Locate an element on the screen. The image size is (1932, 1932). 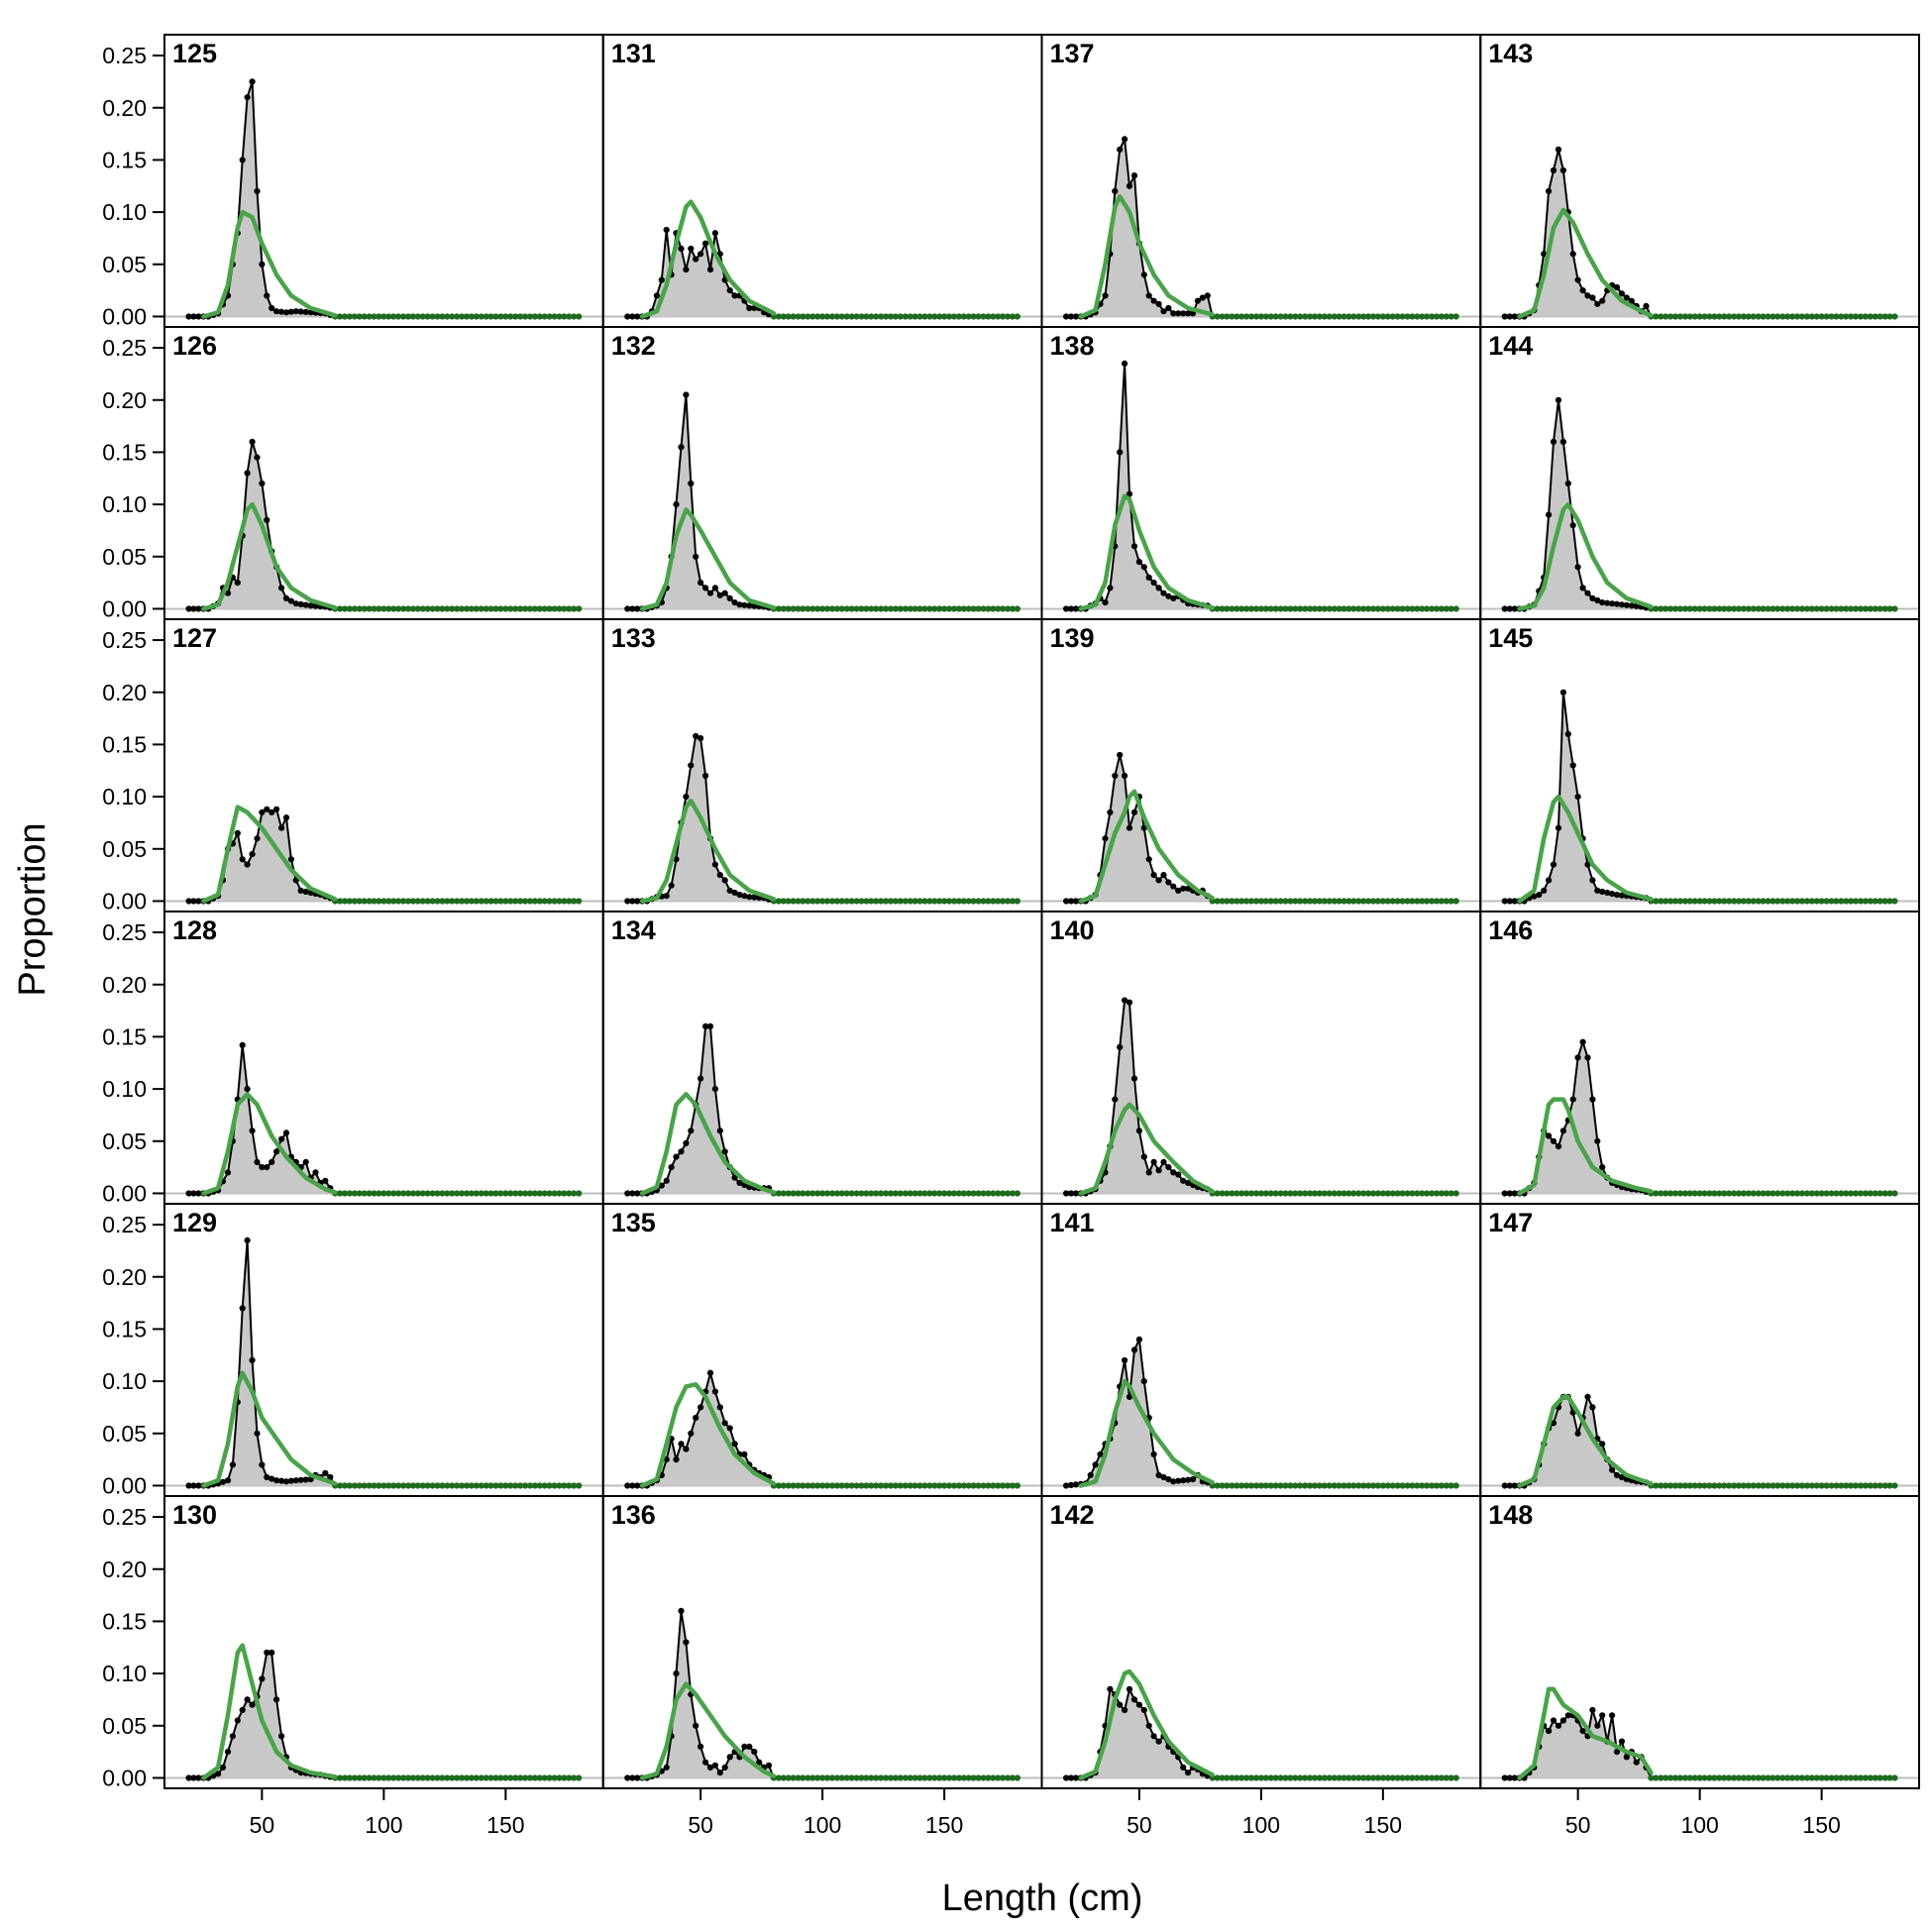
y-tick-label: 0.05 is located at coordinates (124, 849).